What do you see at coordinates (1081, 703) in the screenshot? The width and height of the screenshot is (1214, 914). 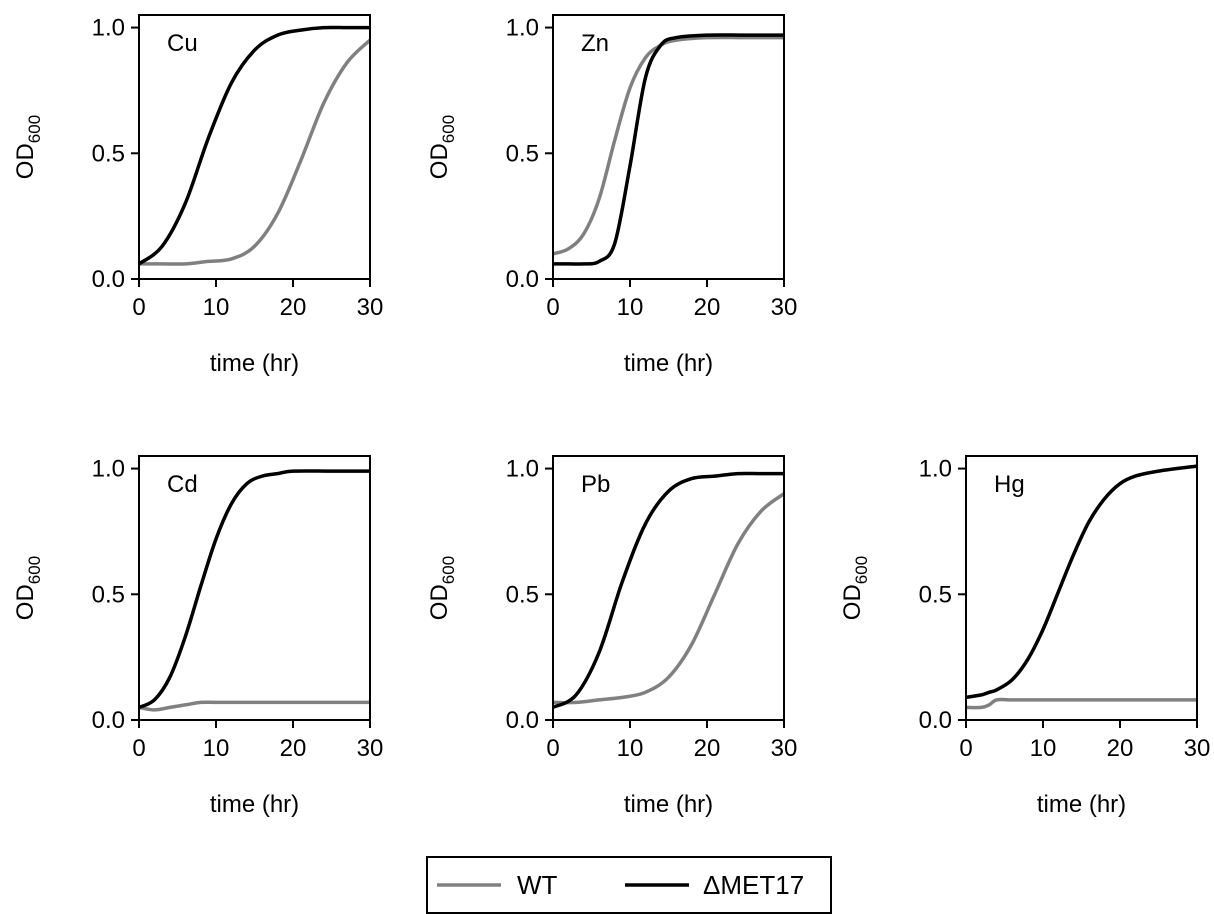 I see `series-line-wt-hg` at bounding box center [1081, 703].